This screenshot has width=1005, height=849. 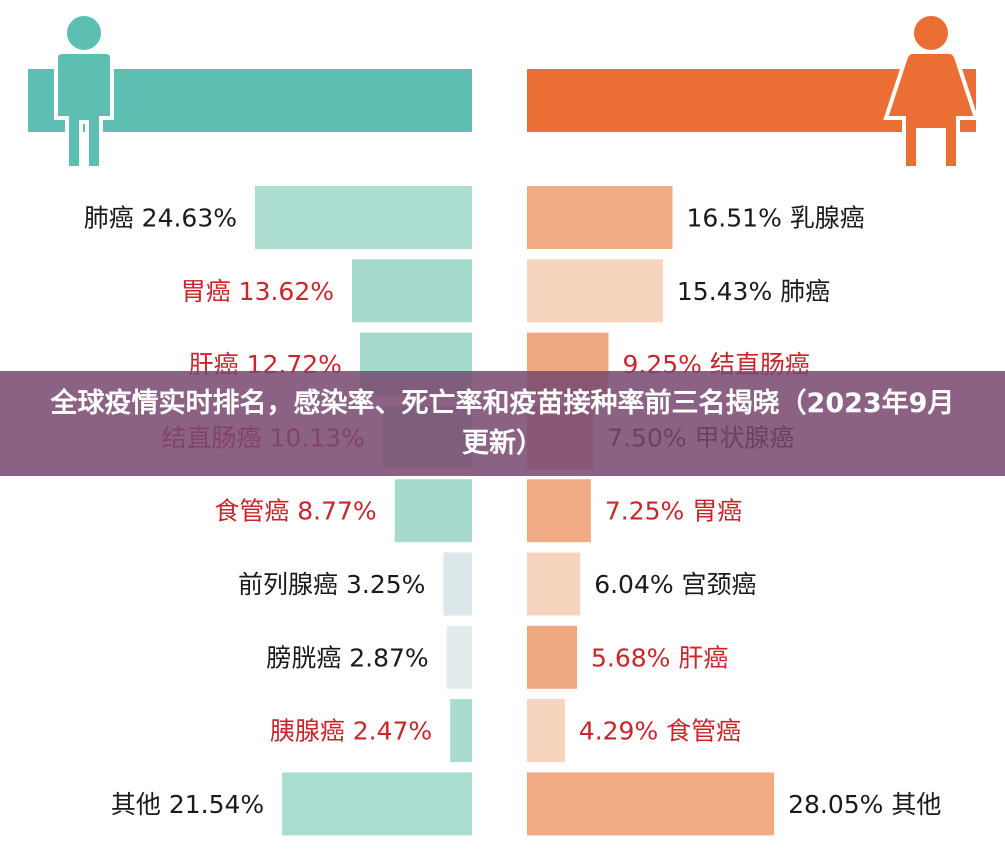 I want to click on male-header, so click(x=250, y=91).